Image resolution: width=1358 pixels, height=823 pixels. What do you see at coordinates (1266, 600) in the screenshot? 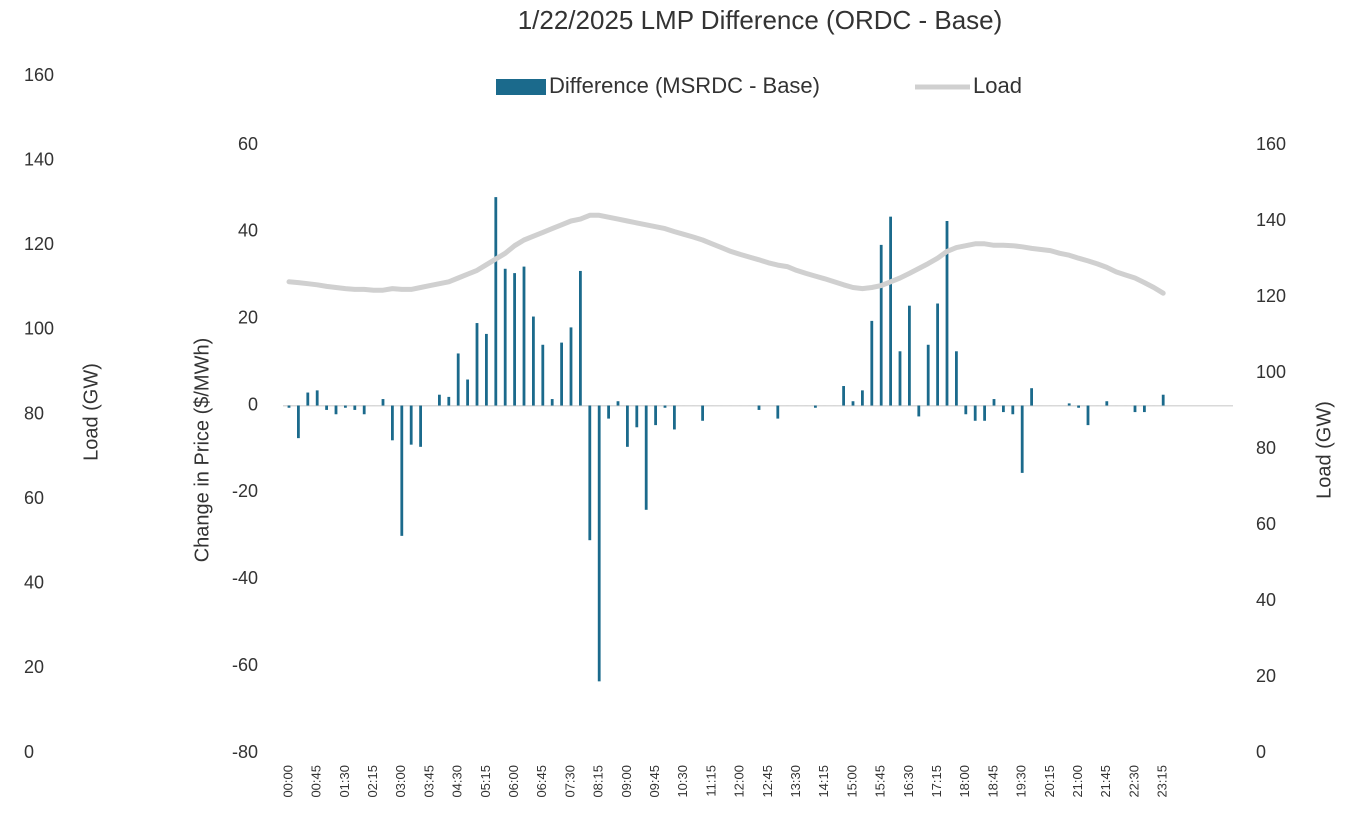
I see `y2-tick-label: 40` at bounding box center [1266, 600].